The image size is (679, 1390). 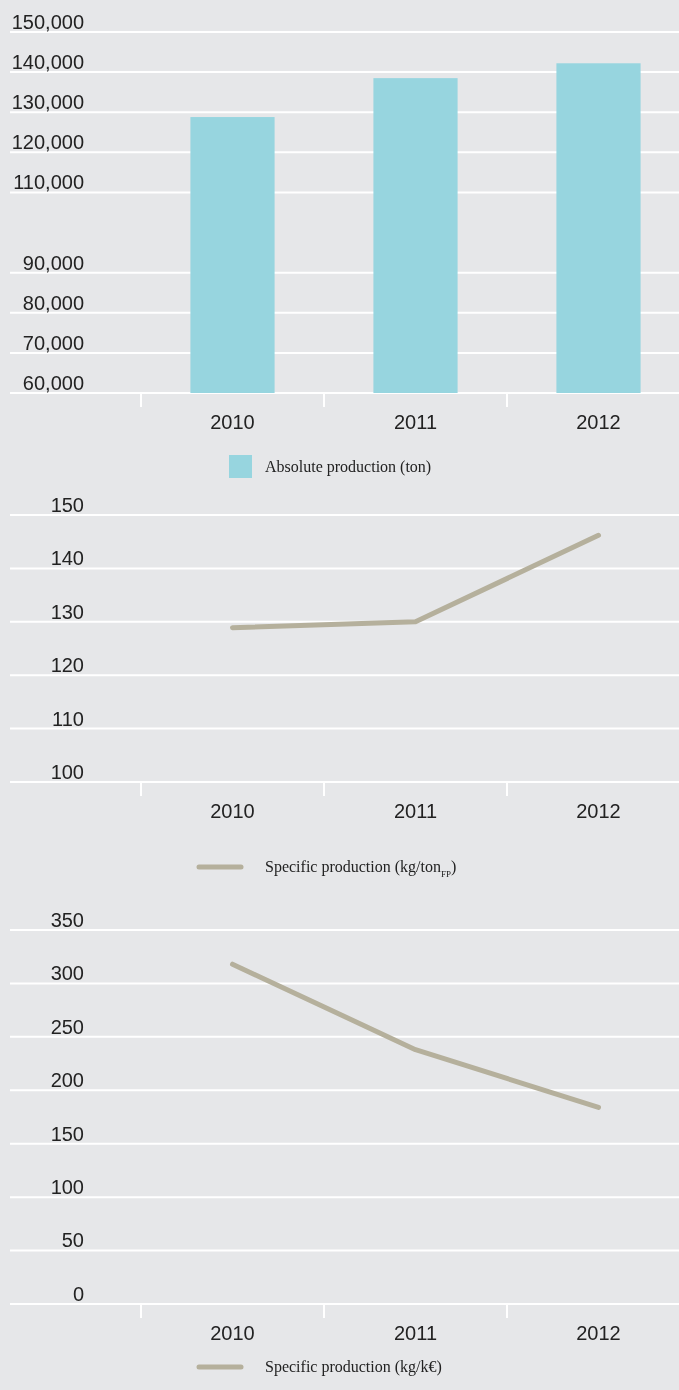 I want to click on y-tick-label: 140,000, so click(x=47, y=62).